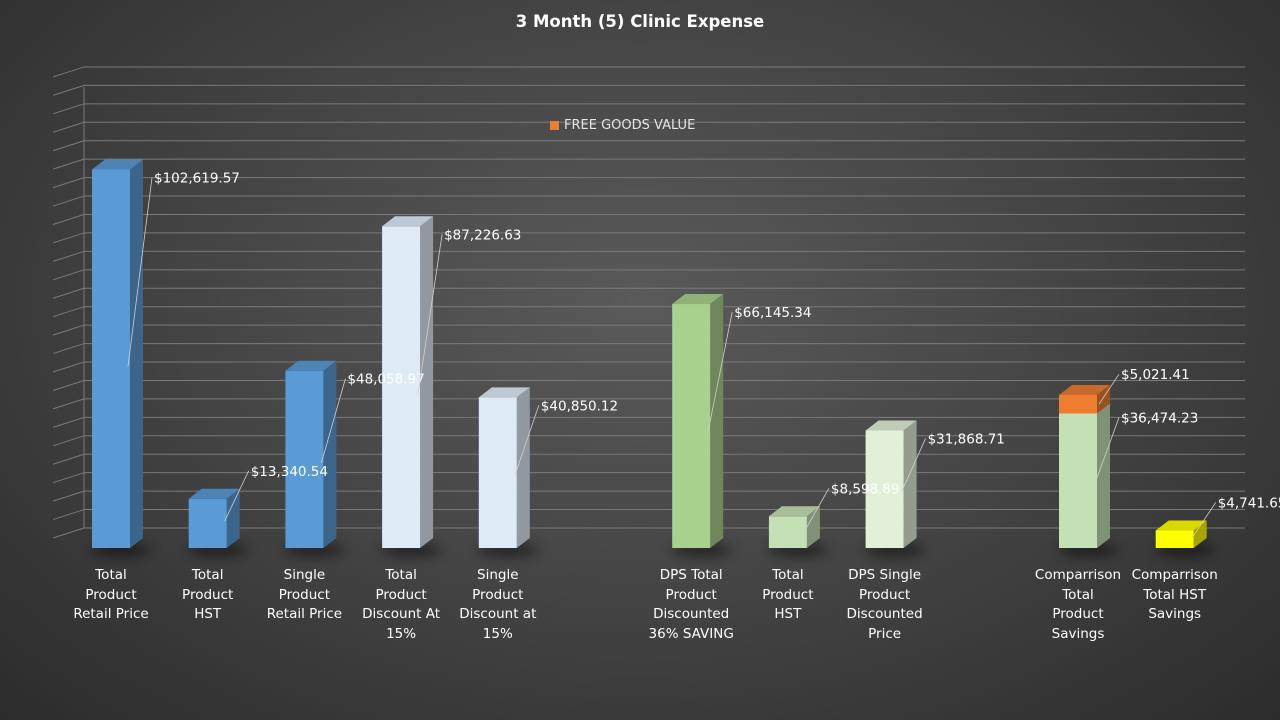 Image resolution: width=1280 pixels, height=720 pixels. Describe the element at coordinates (304, 594) in the screenshot. I see `category-label: Single Product Retail Price` at that location.